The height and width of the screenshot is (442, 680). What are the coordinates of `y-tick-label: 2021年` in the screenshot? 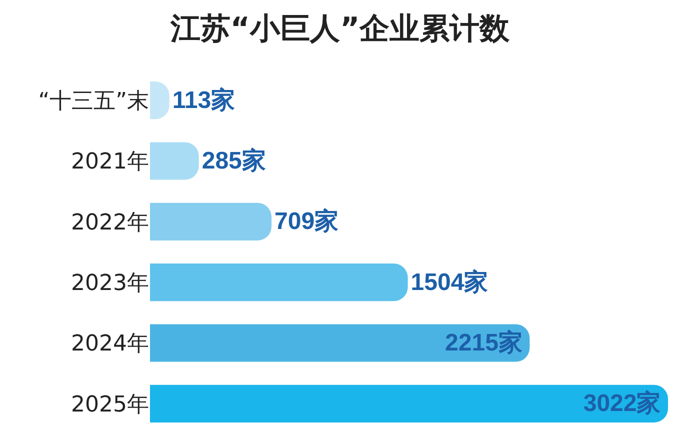 It's located at (110, 162).